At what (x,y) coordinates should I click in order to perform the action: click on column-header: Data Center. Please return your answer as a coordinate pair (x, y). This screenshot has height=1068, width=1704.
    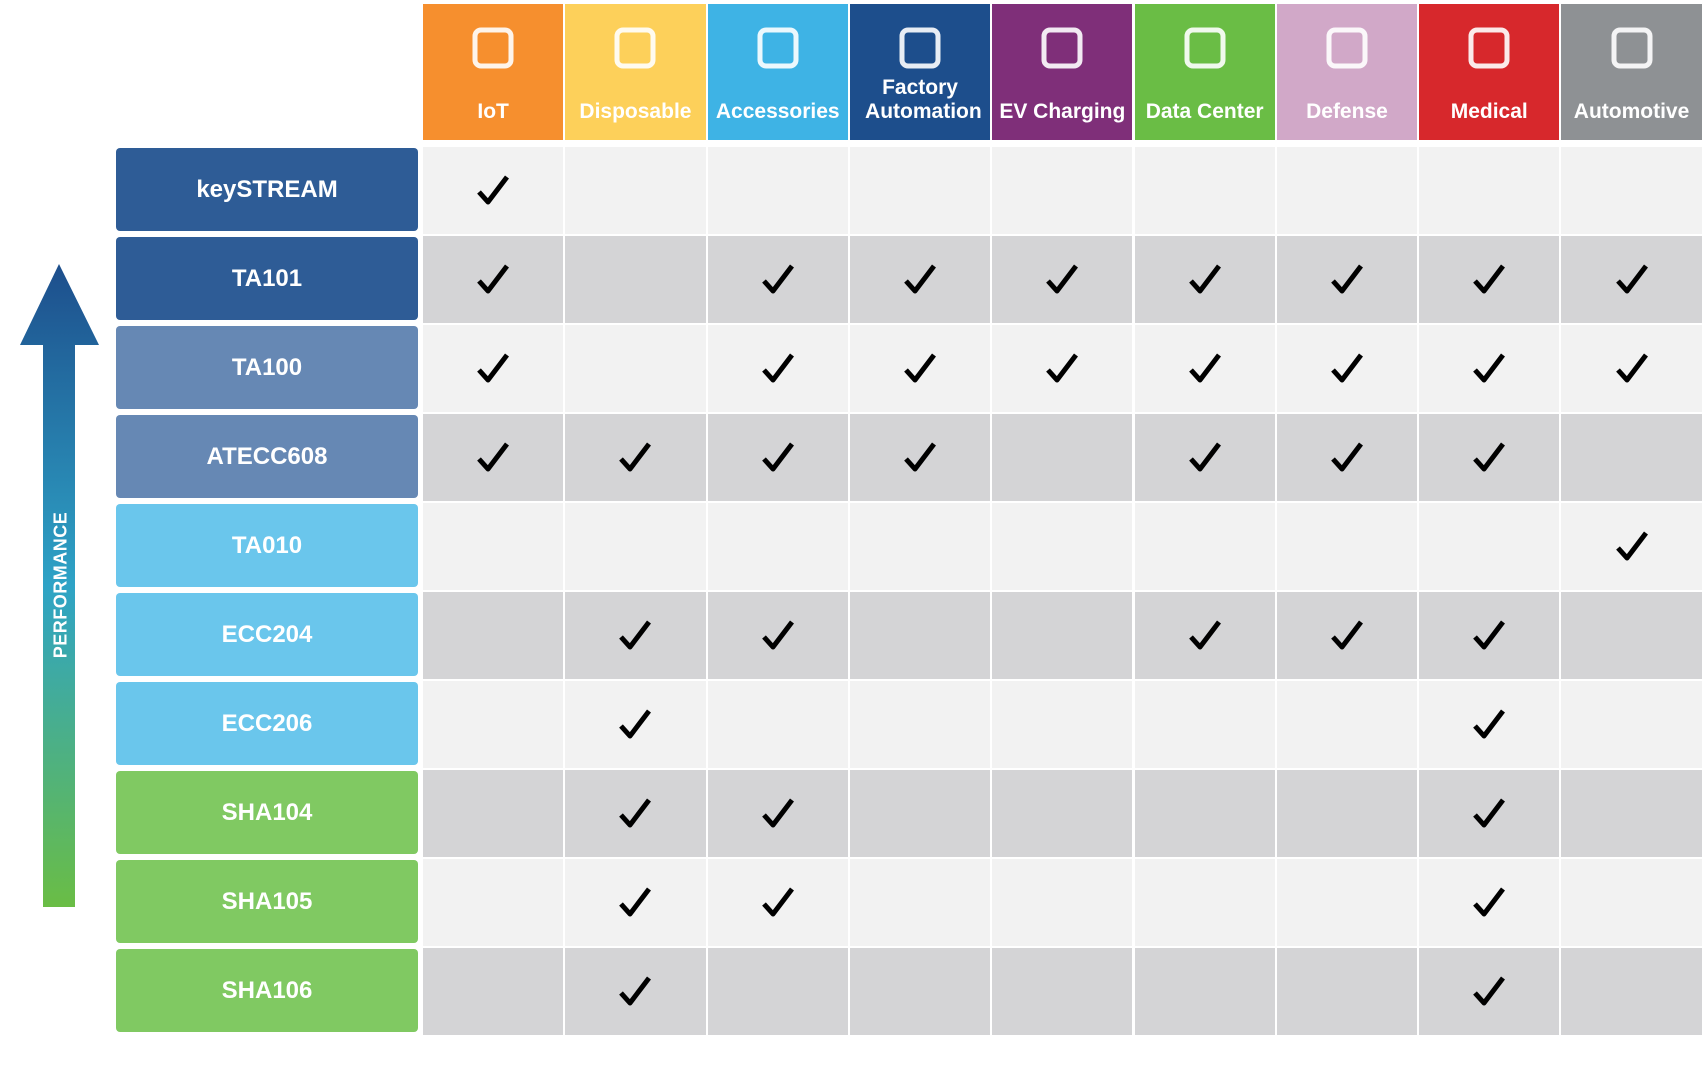
    Looking at the image, I should click on (1204, 72).